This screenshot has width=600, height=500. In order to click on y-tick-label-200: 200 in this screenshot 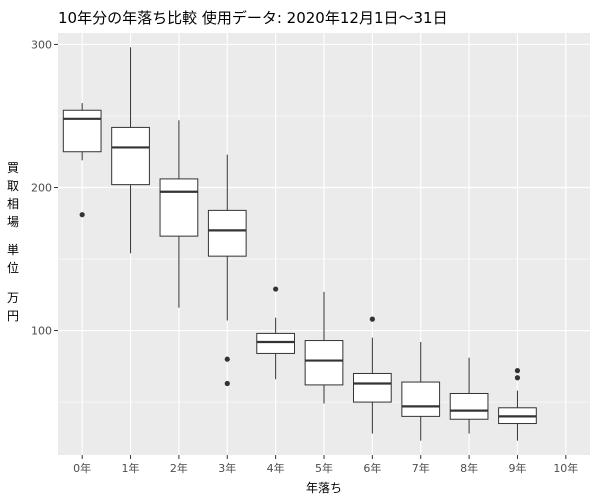, I will do `click(41, 187)`.